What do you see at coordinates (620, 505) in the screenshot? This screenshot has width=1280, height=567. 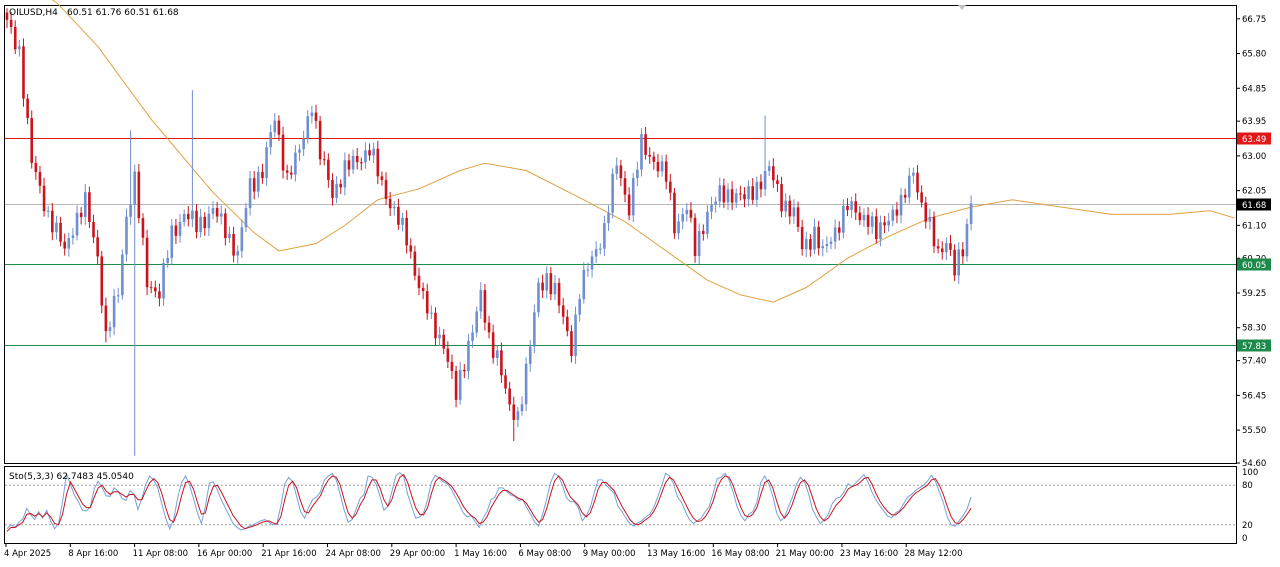 I see `stochastic-panel-frame` at bounding box center [620, 505].